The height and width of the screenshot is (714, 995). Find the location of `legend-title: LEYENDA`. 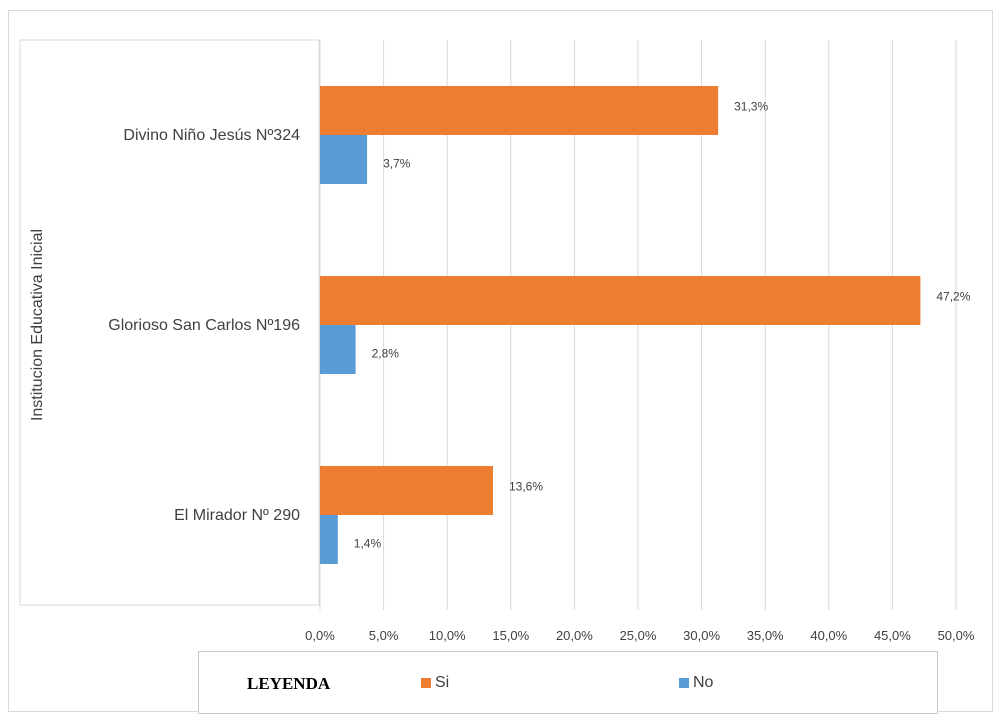

legend-title: LEYENDA is located at coordinates (289, 683).